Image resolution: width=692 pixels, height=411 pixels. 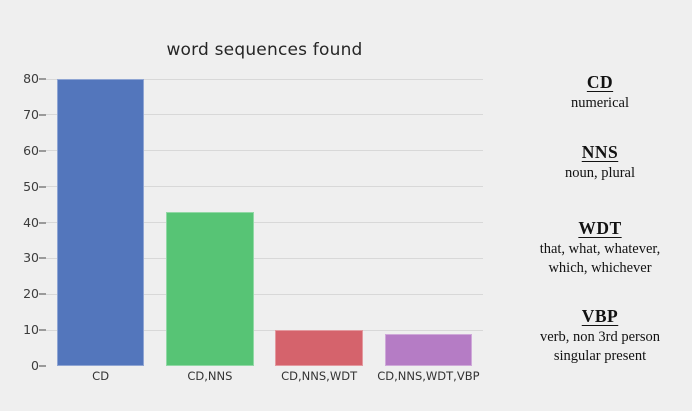 I want to click on ytick-label-40: 40, so click(x=31, y=222).